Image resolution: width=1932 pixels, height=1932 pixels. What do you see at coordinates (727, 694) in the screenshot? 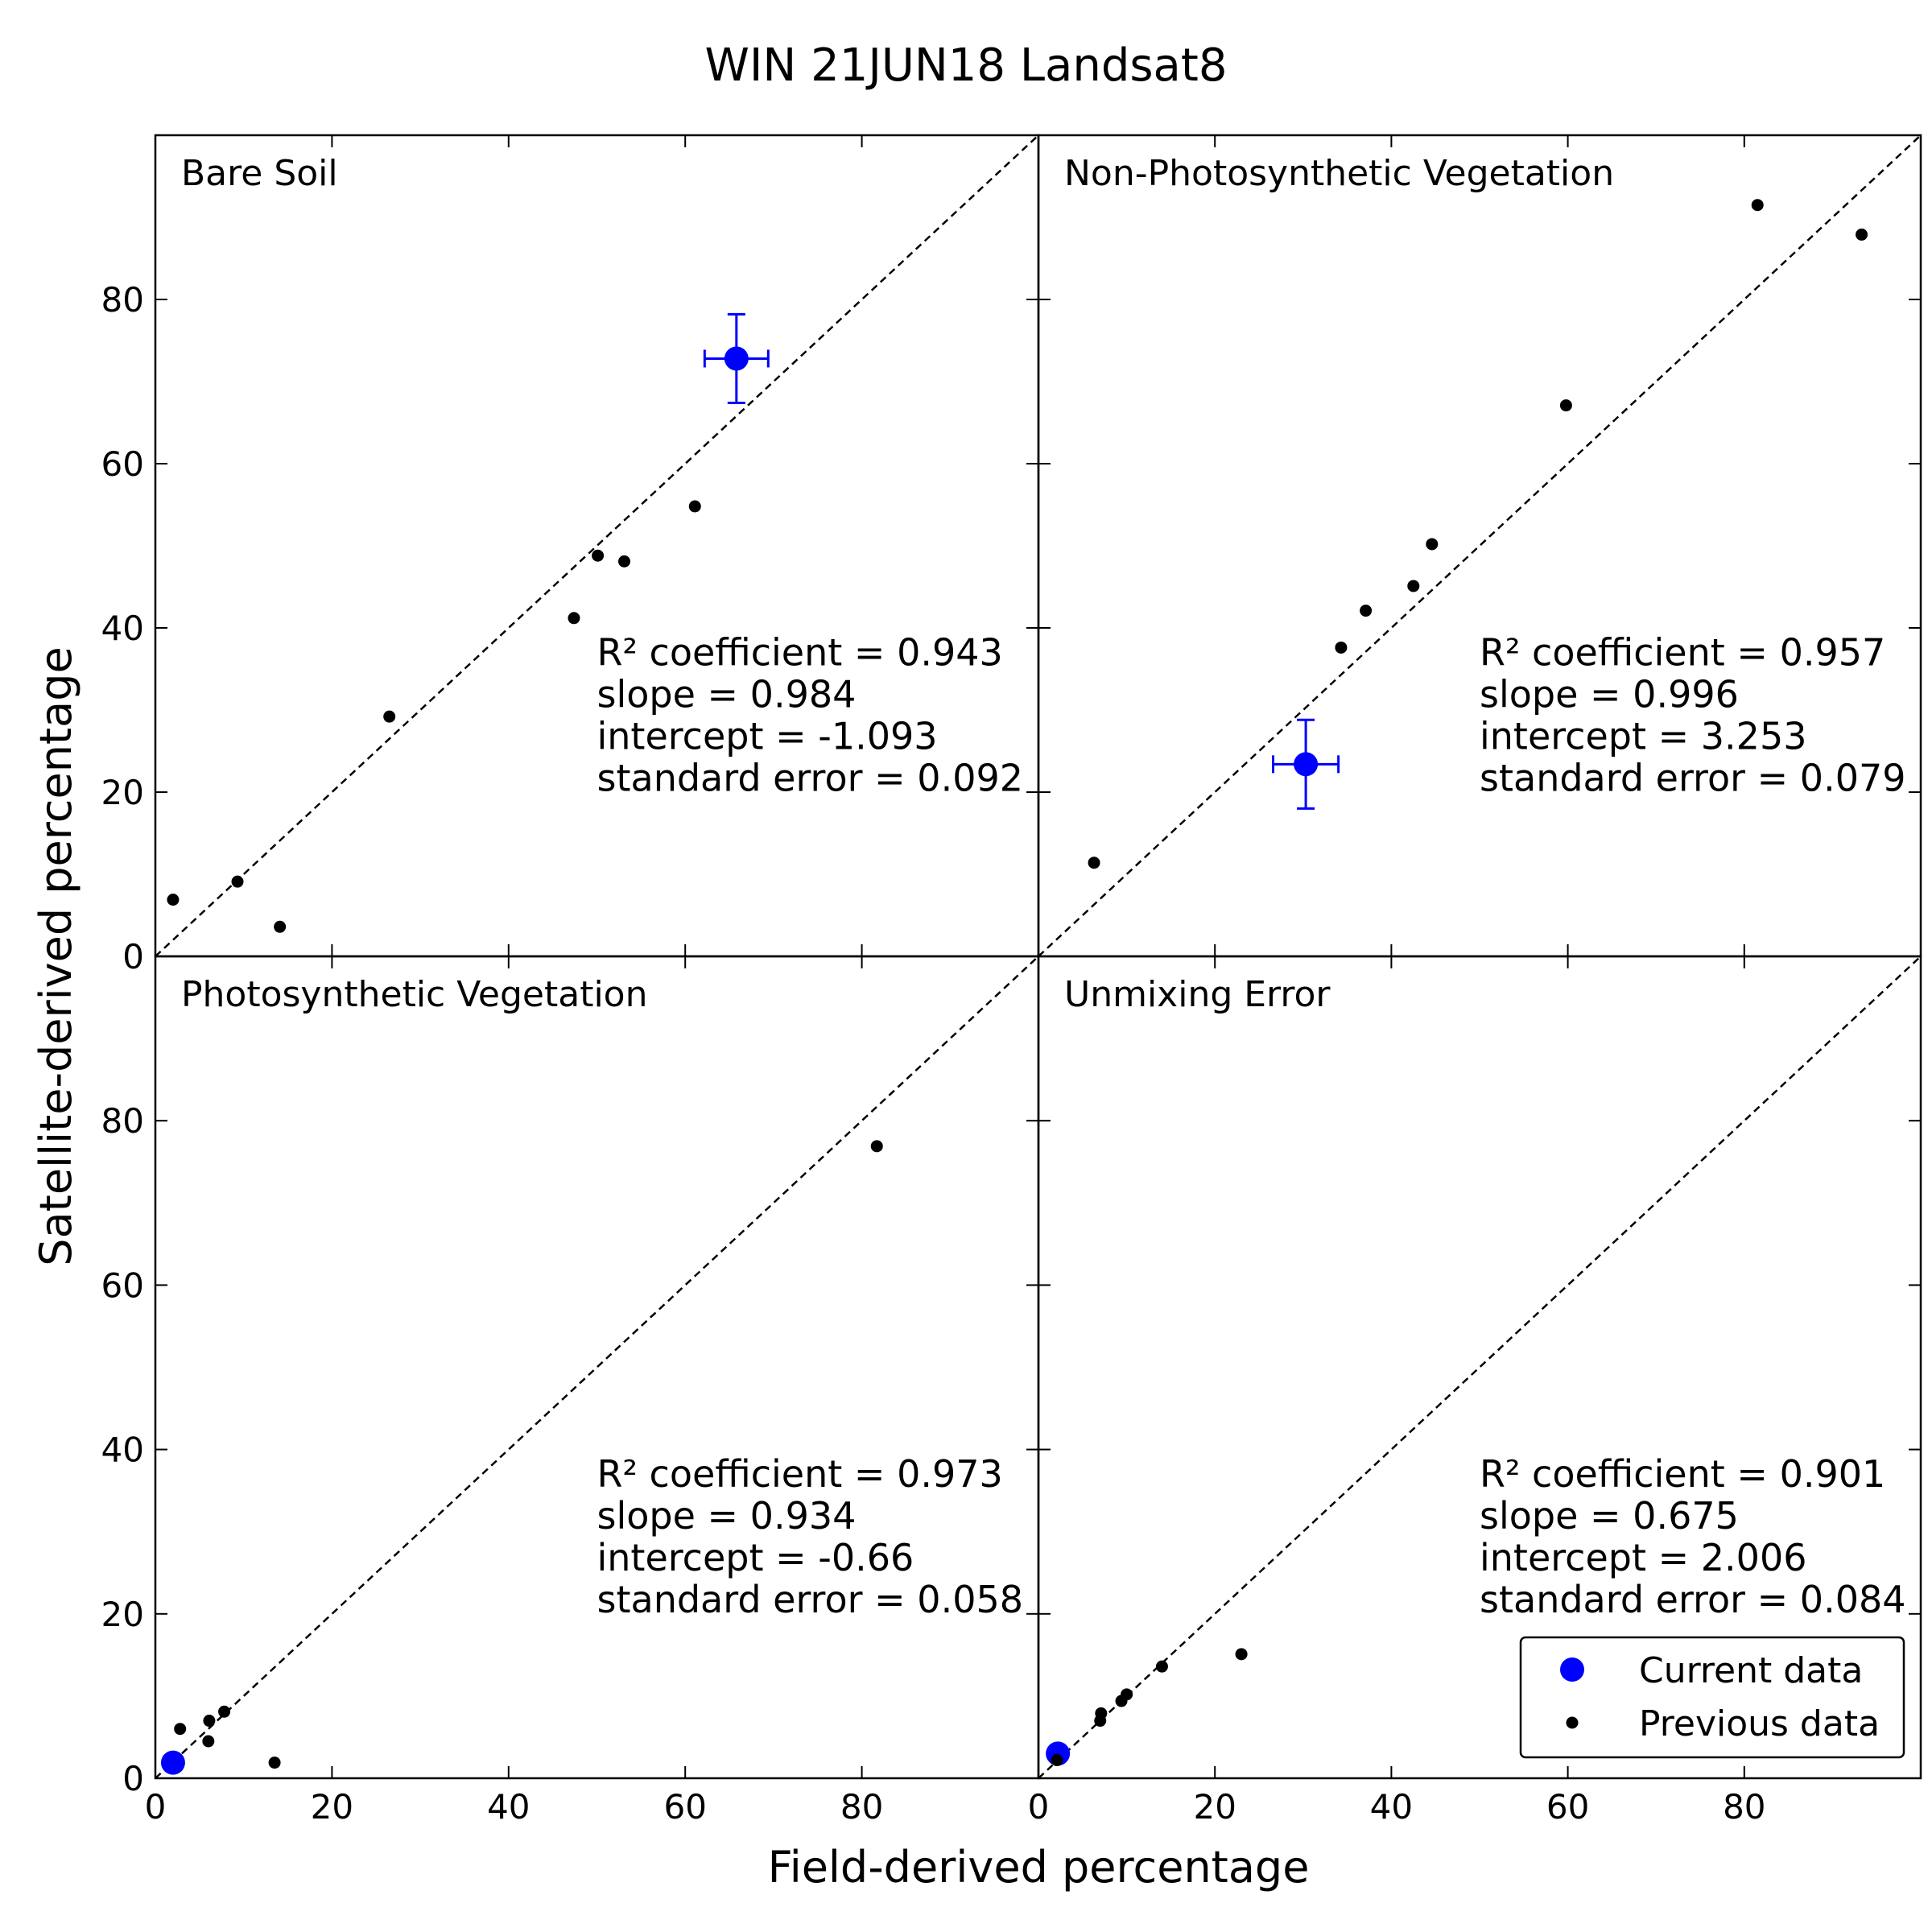
I see `stats-annotation: slope = 0.984` at bounding box center [727, 694].